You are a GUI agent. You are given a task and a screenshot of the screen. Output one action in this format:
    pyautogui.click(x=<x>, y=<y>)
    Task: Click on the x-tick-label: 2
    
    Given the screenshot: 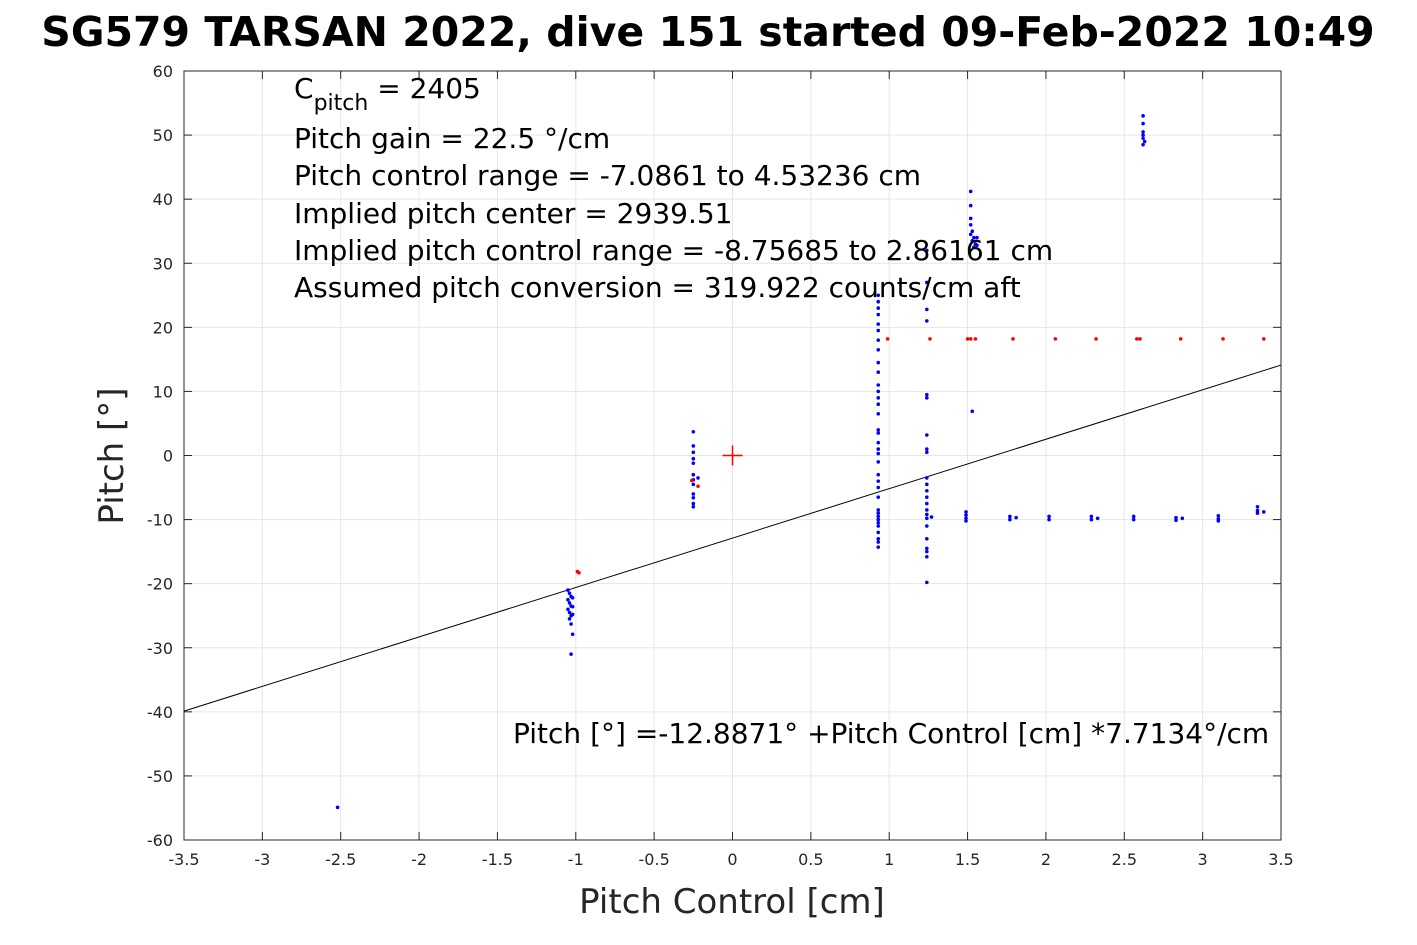 What is the action you would take?
    pyautogui.click(x=1046, y=859)
    